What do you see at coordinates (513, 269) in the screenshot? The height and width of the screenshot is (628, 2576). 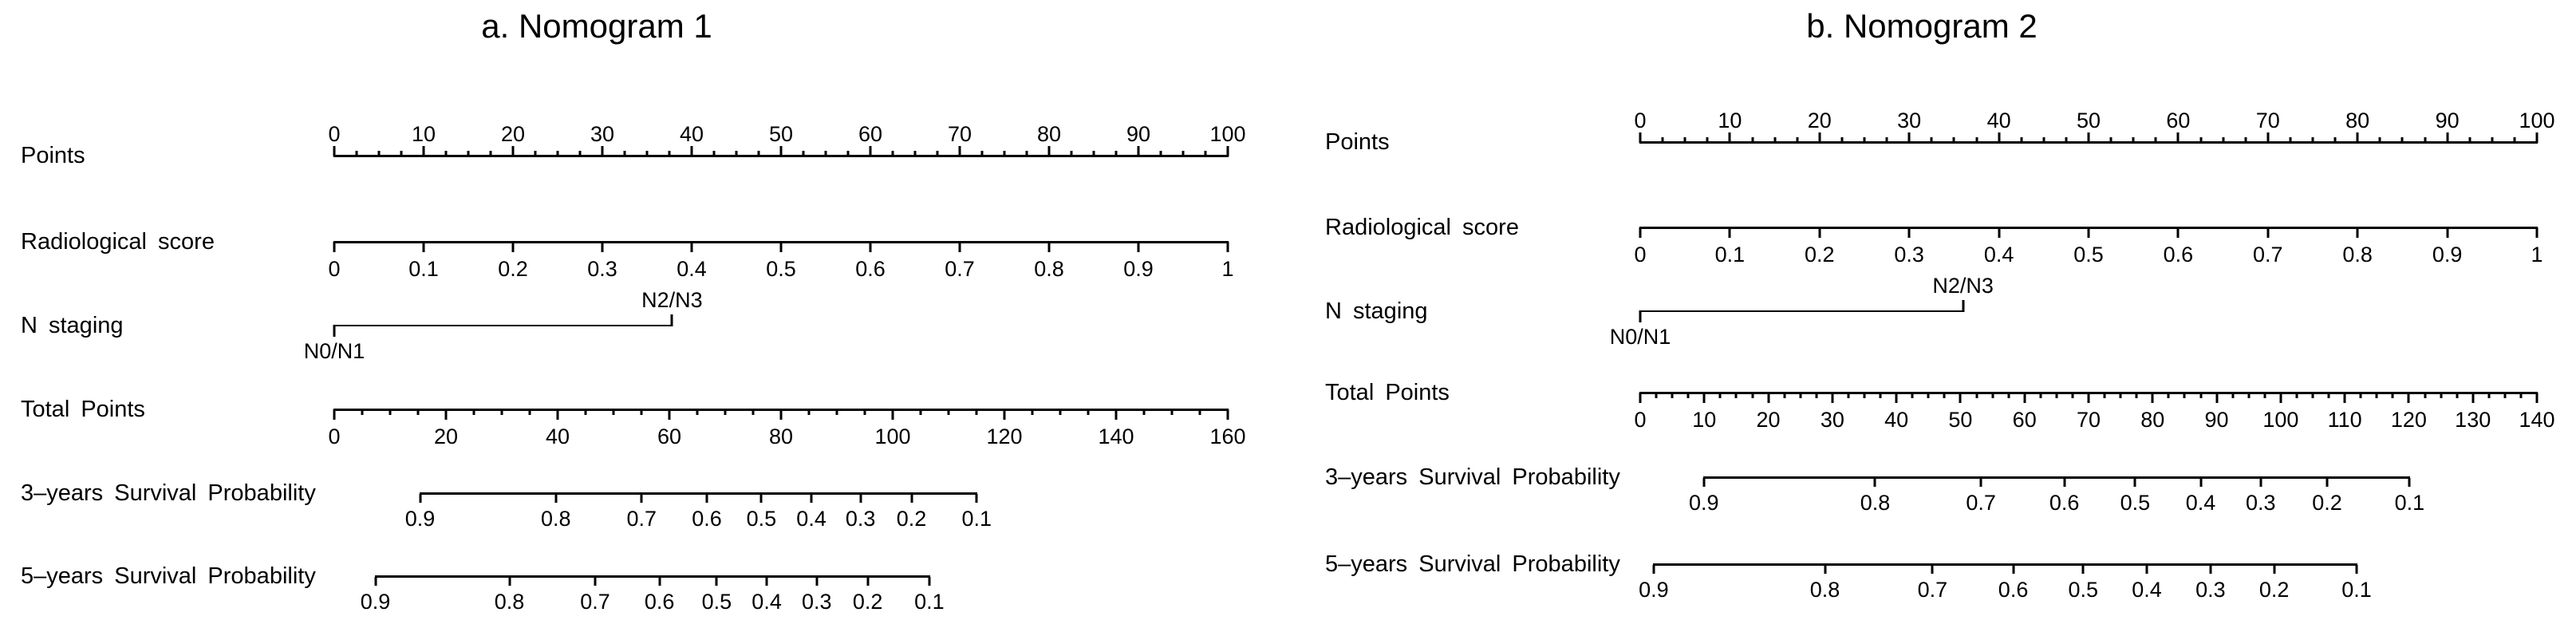 I see `radiological-score-tick-label: 0.2` at bounding box center [513, 269].